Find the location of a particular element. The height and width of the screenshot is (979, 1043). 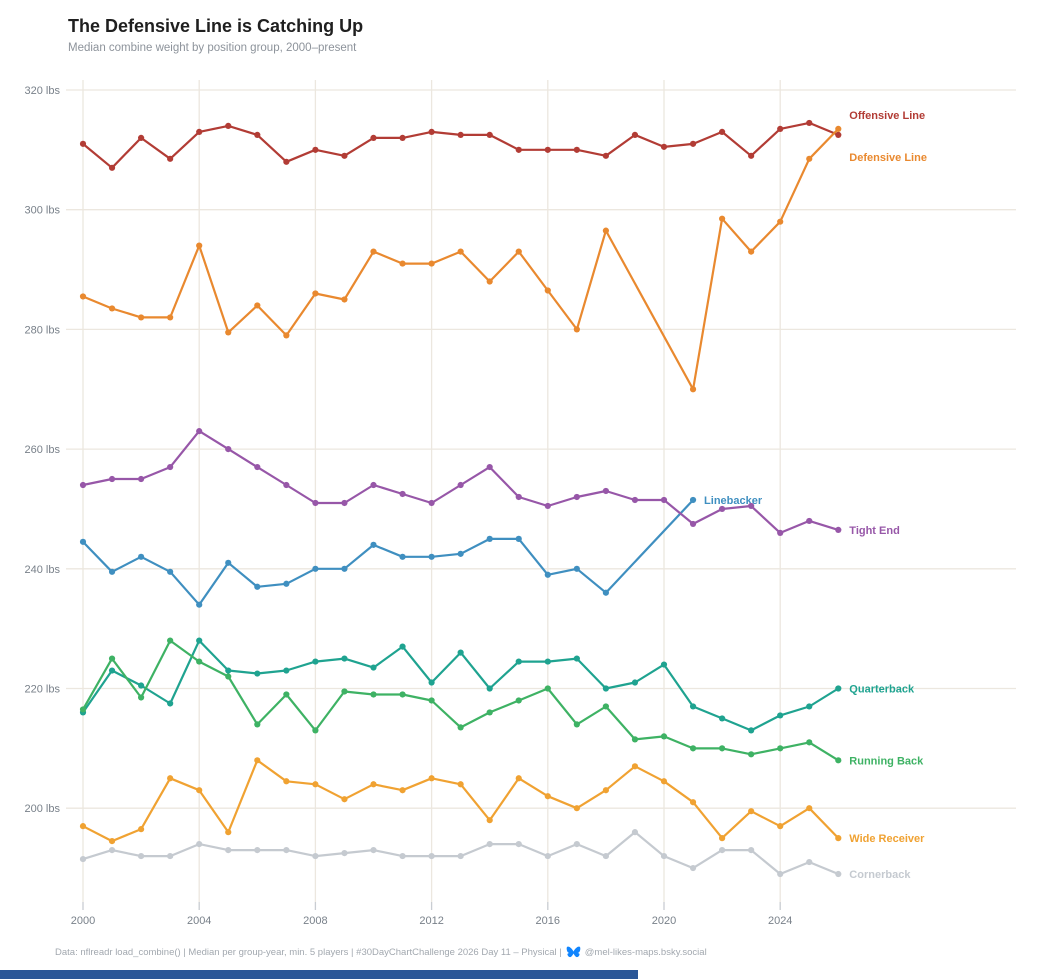

series-point-quarterback-2020 is located at coordinates (664, 664).